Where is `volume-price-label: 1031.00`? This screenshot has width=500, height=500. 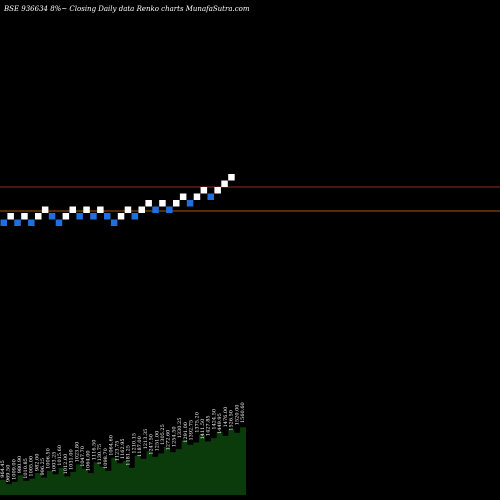 volume-price-label: 1031.00 is located at coordinates (72, 459).